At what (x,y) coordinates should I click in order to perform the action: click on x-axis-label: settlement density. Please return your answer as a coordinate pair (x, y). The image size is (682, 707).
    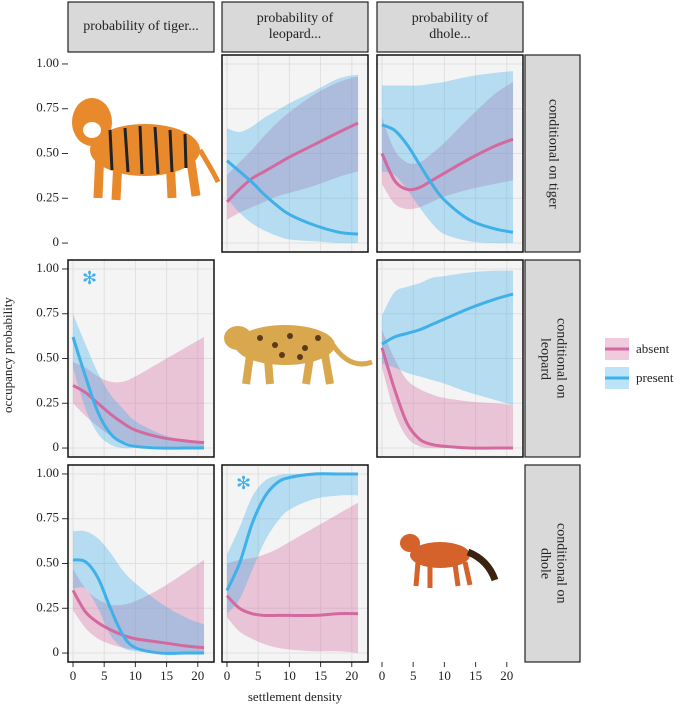
    Looking at the image, I should click on (295, 696).